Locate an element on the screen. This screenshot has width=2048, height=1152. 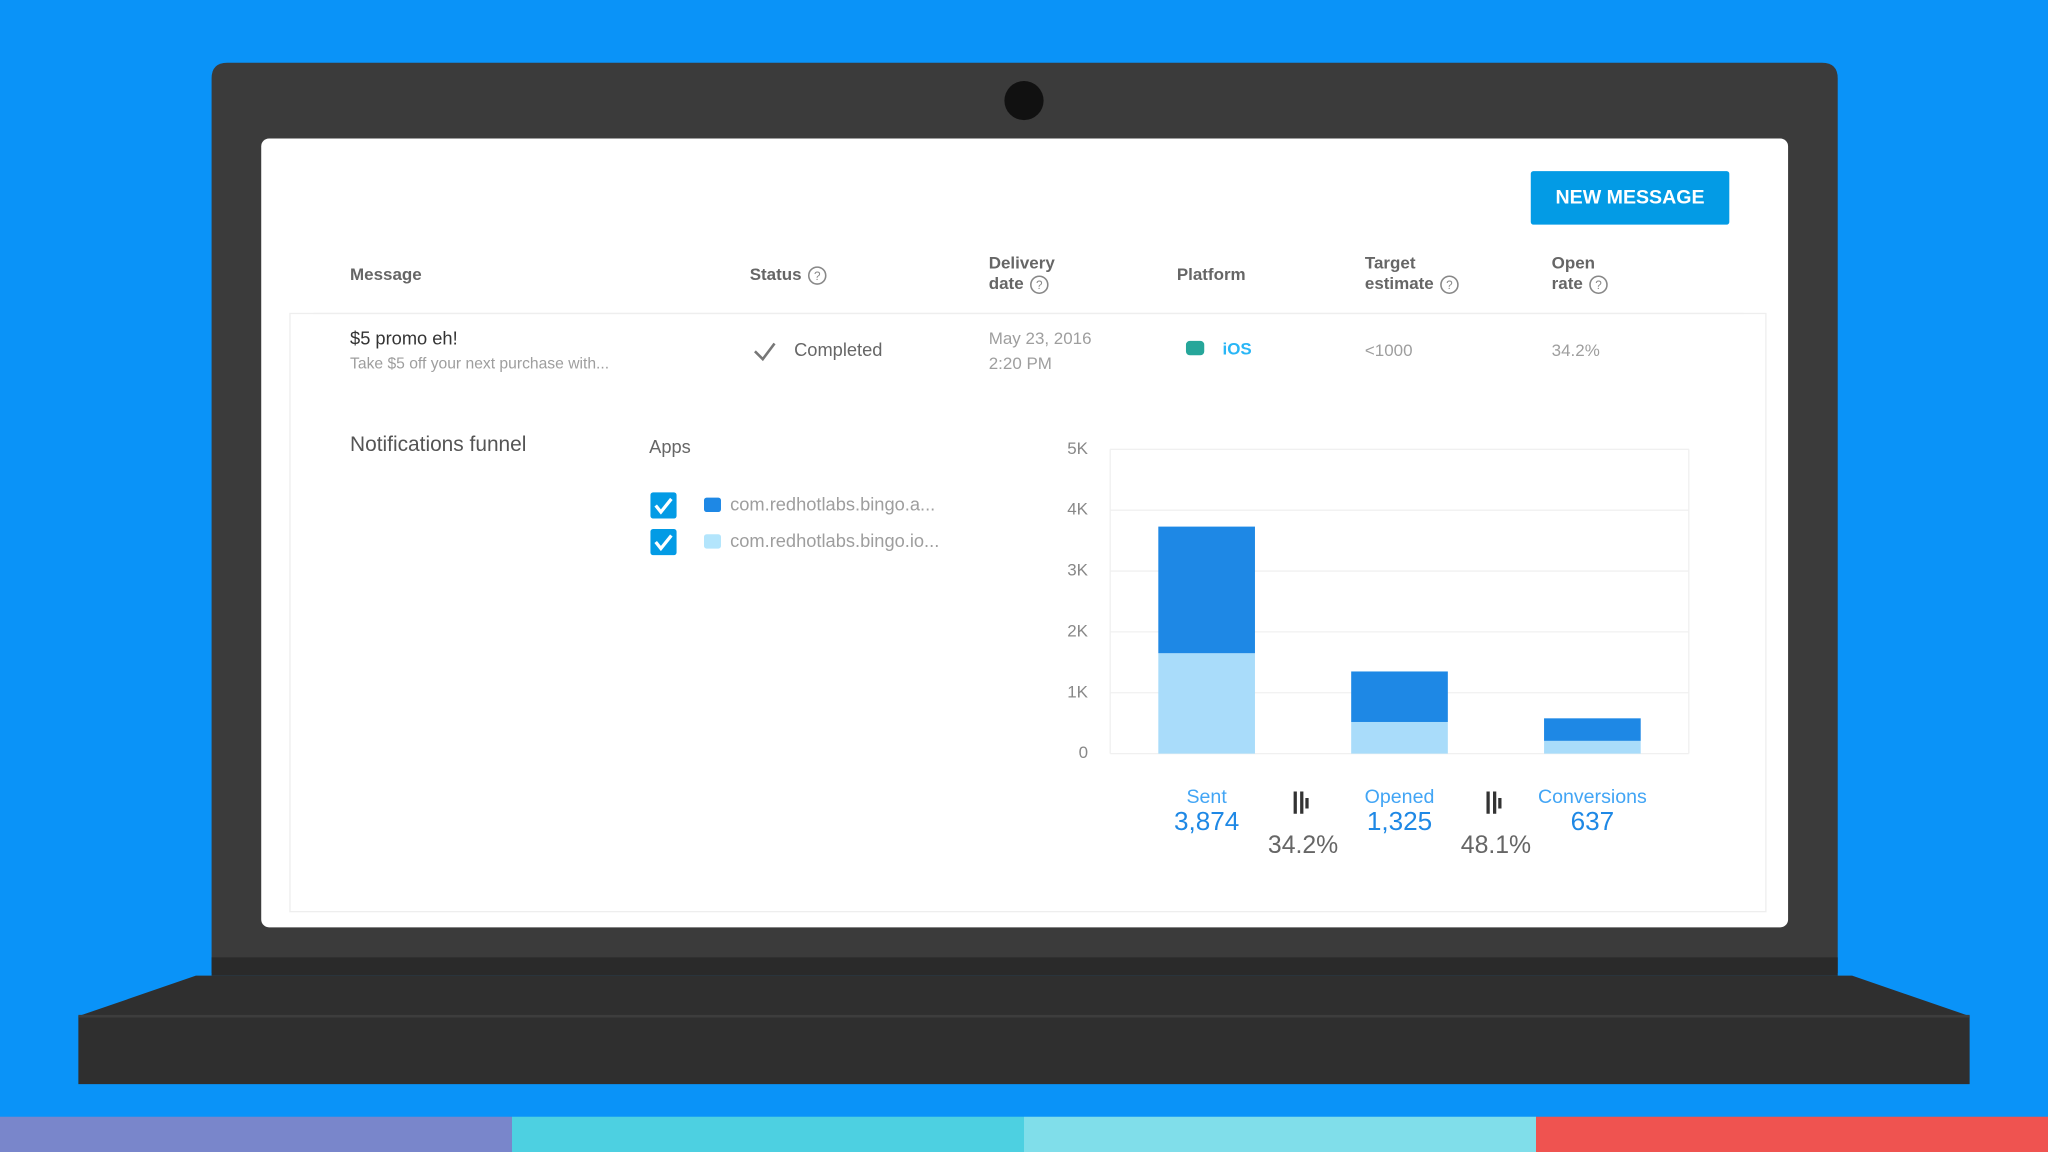
new-message-button: NEW MESSAGE is located at coordinates (1630, 198).